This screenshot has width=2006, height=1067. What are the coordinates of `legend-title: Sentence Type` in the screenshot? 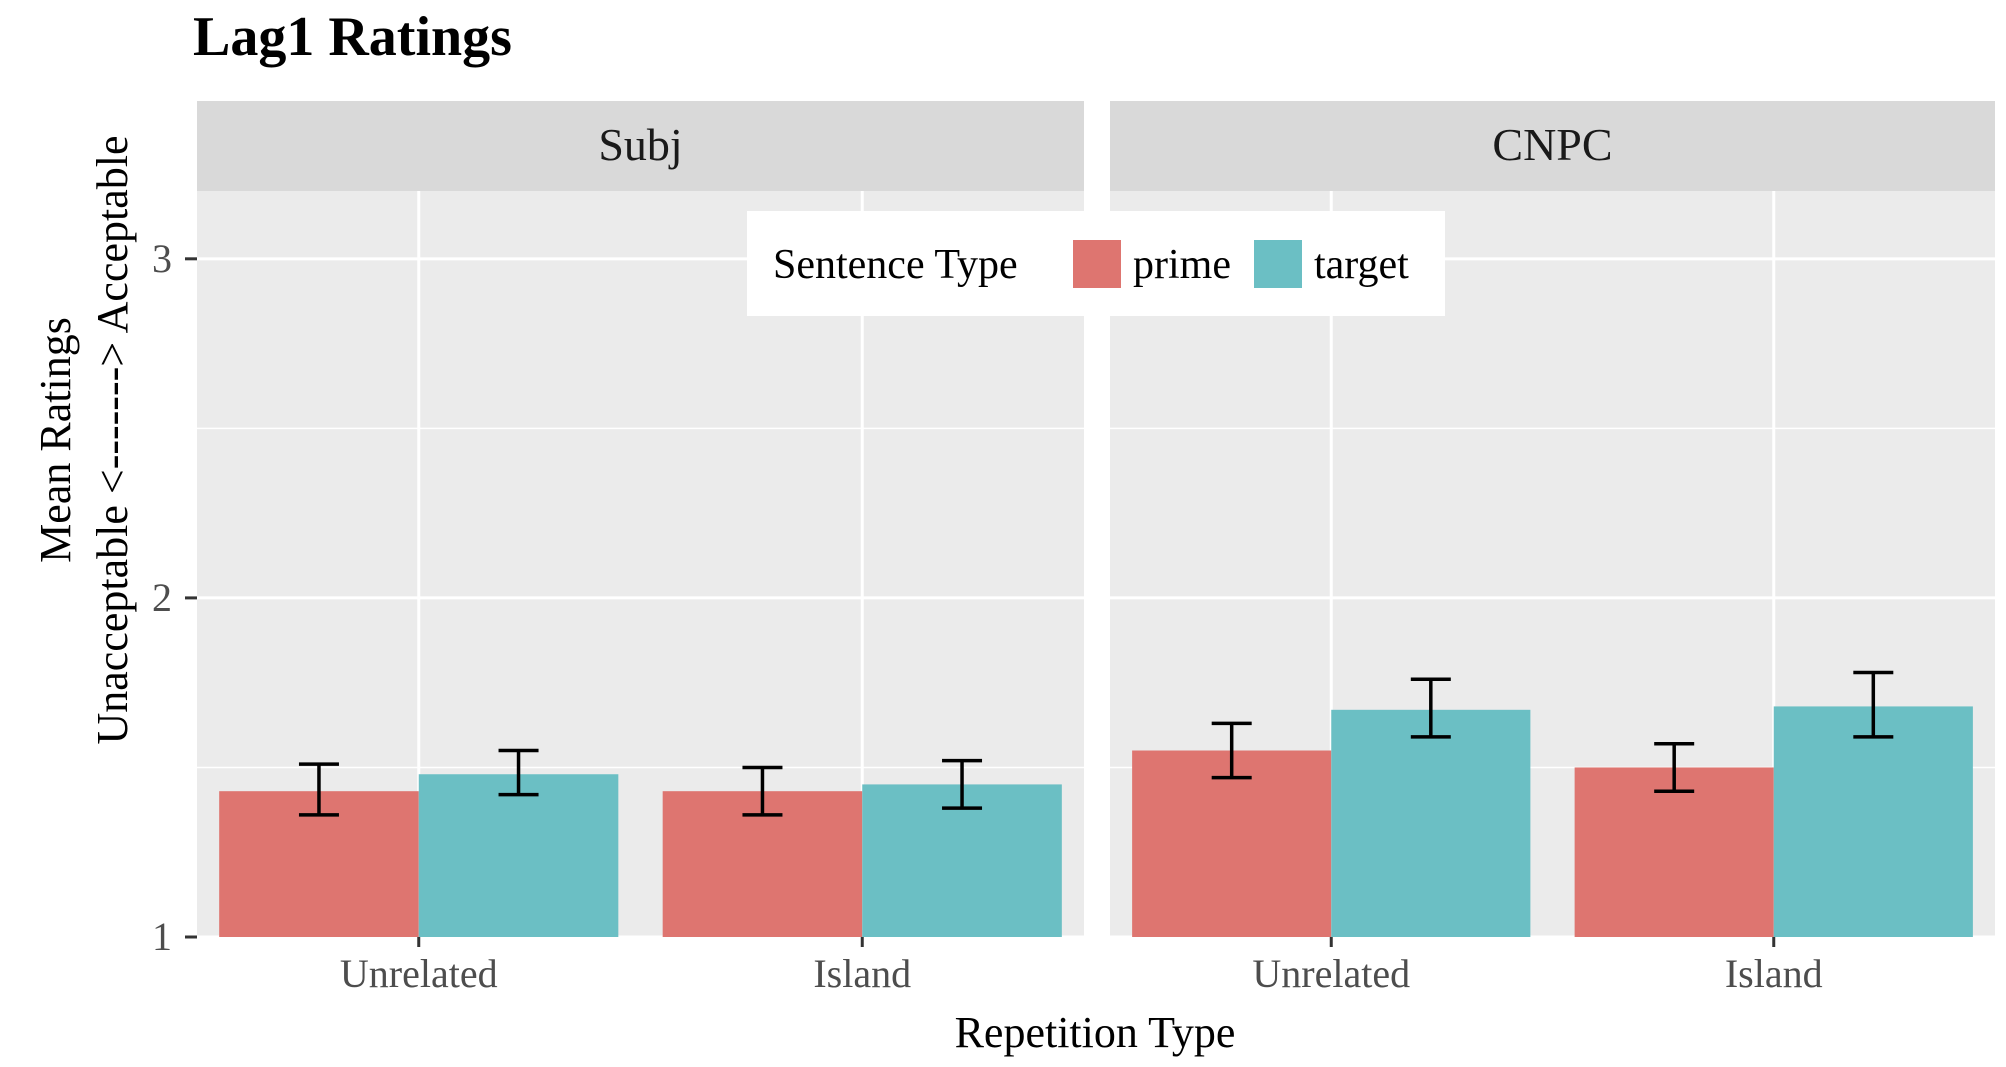 It's located at (895, 265).